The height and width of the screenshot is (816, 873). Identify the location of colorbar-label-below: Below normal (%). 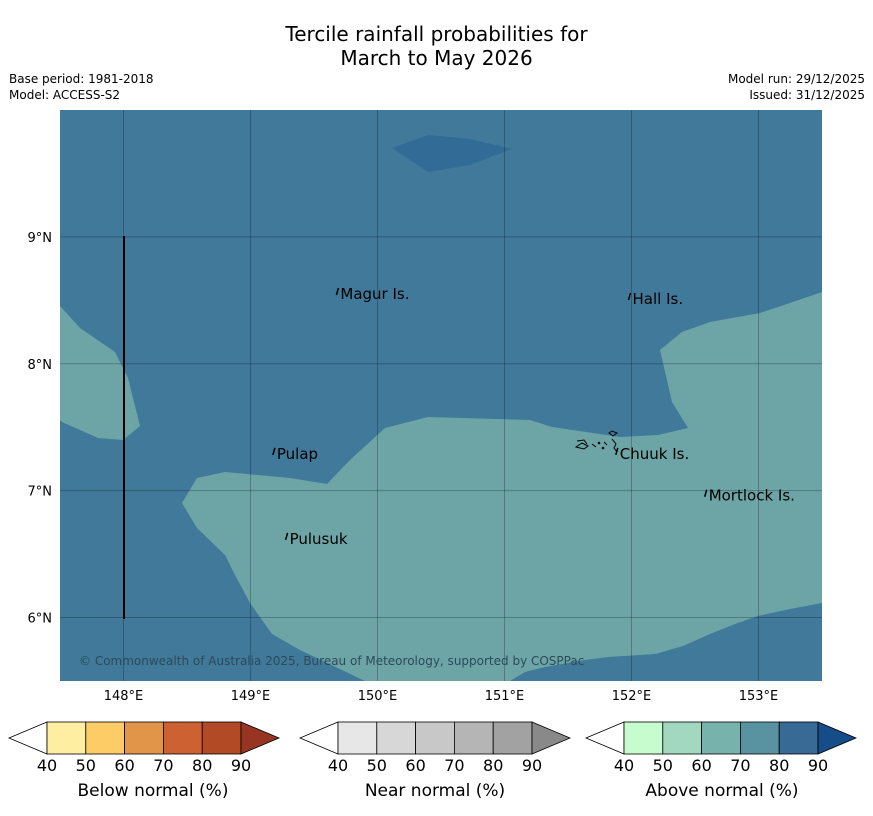
(153, 791).